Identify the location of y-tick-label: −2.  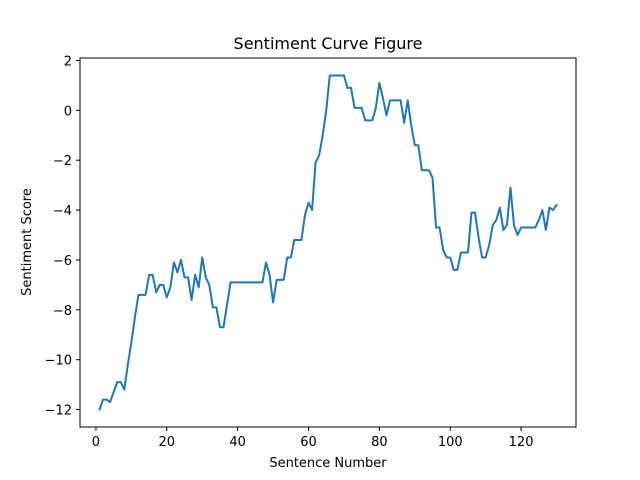
(62, 161).